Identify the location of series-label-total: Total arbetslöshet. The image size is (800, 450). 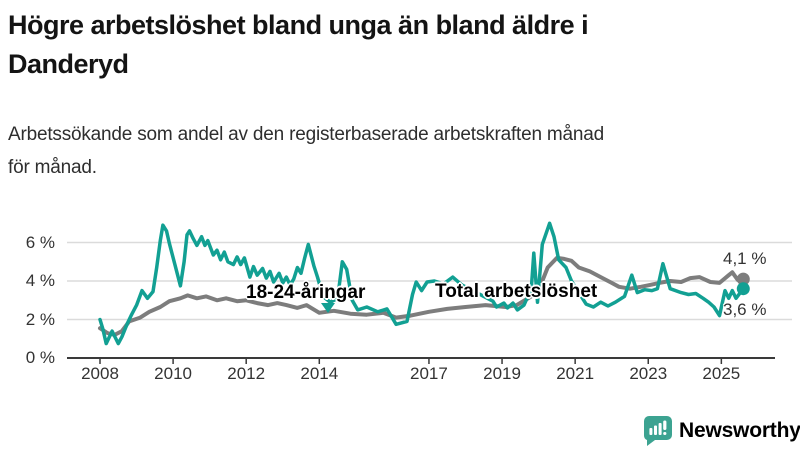
(516, 291).